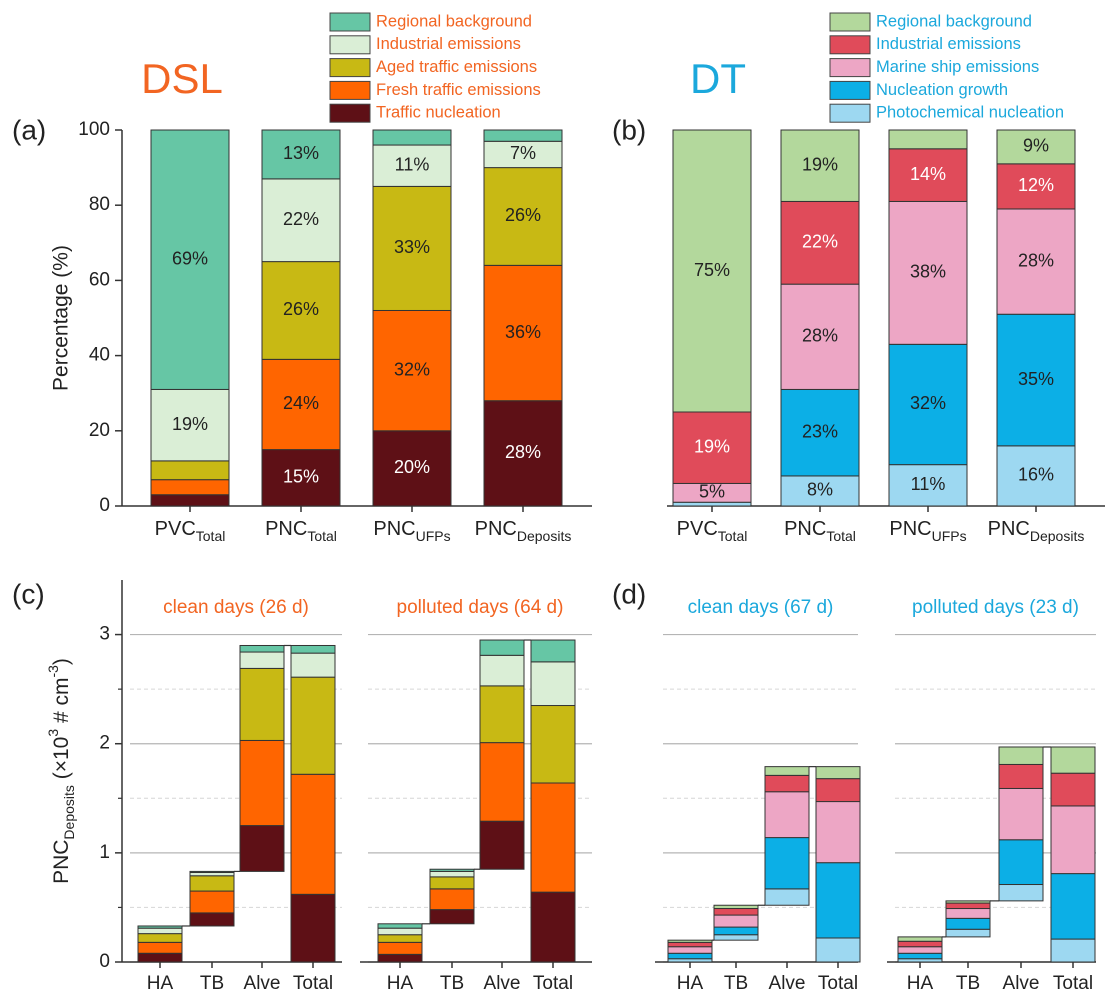  What do you see at coordinates (1036, 146) in the screenshot?
I see `data-label: 9%` at bounding box center [1036, 146].